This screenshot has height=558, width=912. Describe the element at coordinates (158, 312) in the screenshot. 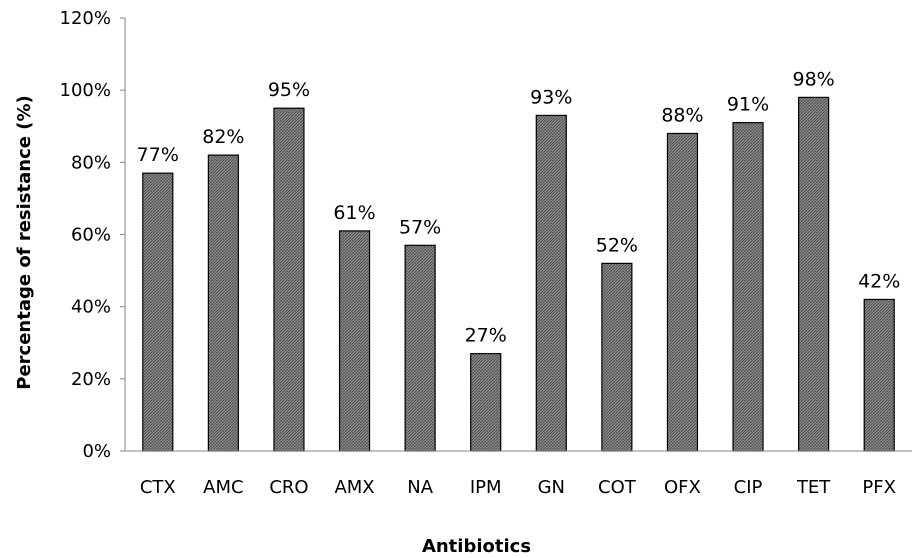

I see `bar-ctx` at that location.